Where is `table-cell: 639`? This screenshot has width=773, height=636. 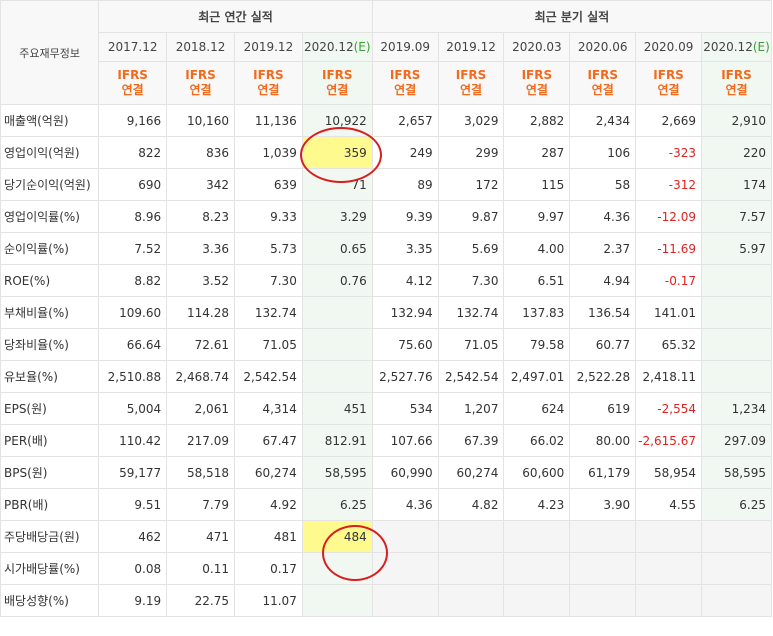 table-cell: 639 is located at coordinates (268, 184).